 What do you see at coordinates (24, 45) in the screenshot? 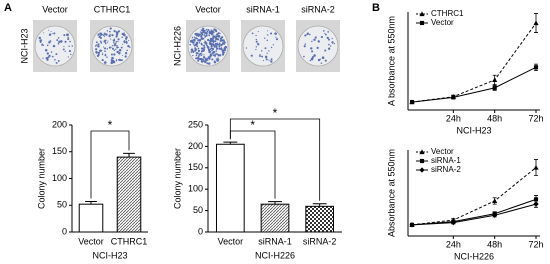
I see `cell-line-label: NCI-H23` at bounding box center [24, 45].